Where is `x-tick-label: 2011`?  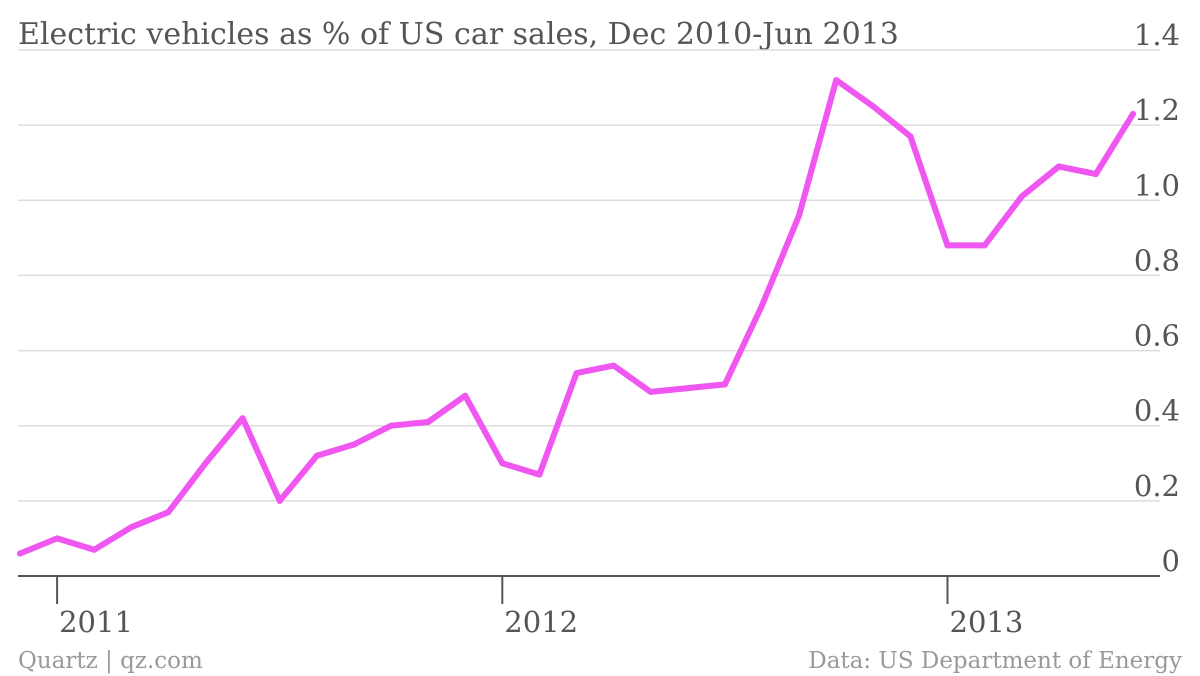 x-tick-label: 2011 is located at coordinates (96, 622).